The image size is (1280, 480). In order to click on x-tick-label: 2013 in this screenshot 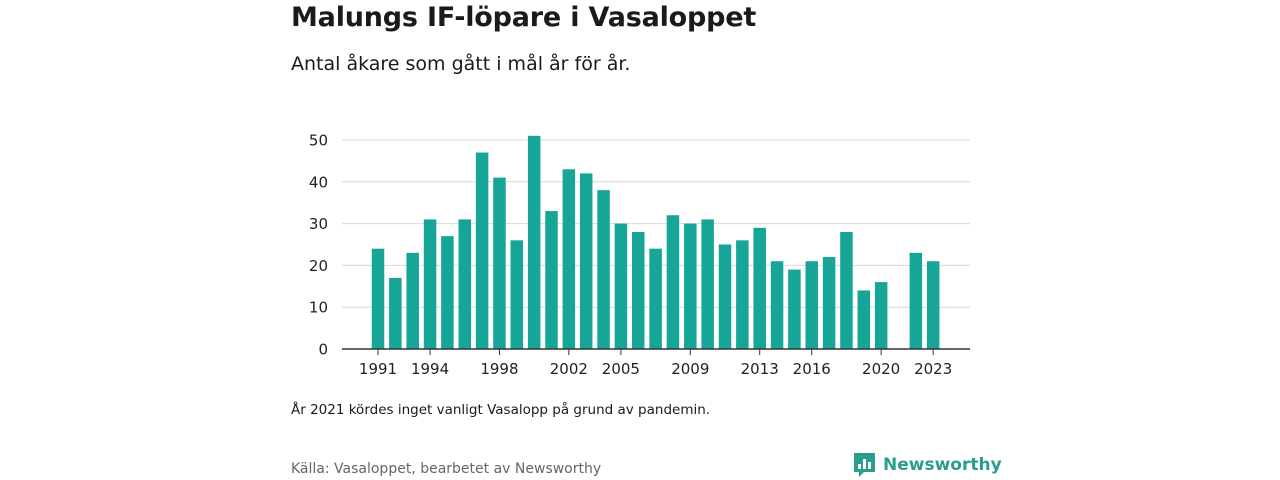, I will do `click(760, 369)`.